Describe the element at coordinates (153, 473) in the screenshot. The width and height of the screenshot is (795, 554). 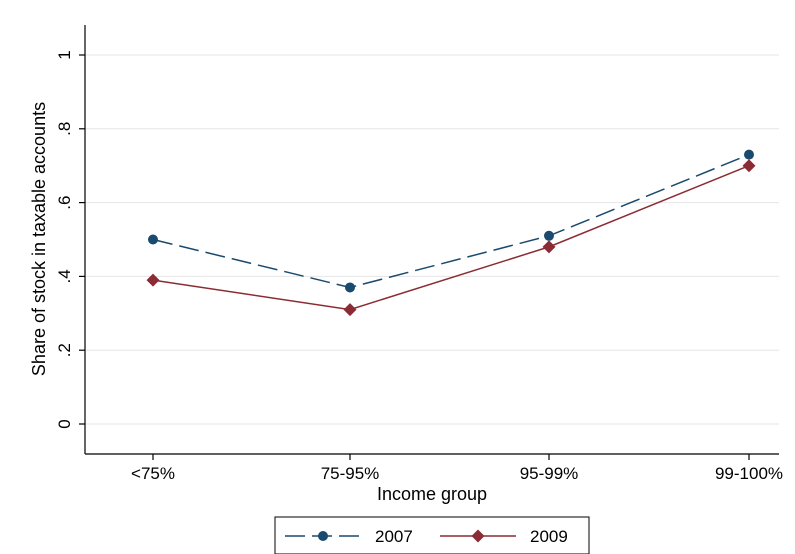
I see `x-tick-label: <75%` at that location.